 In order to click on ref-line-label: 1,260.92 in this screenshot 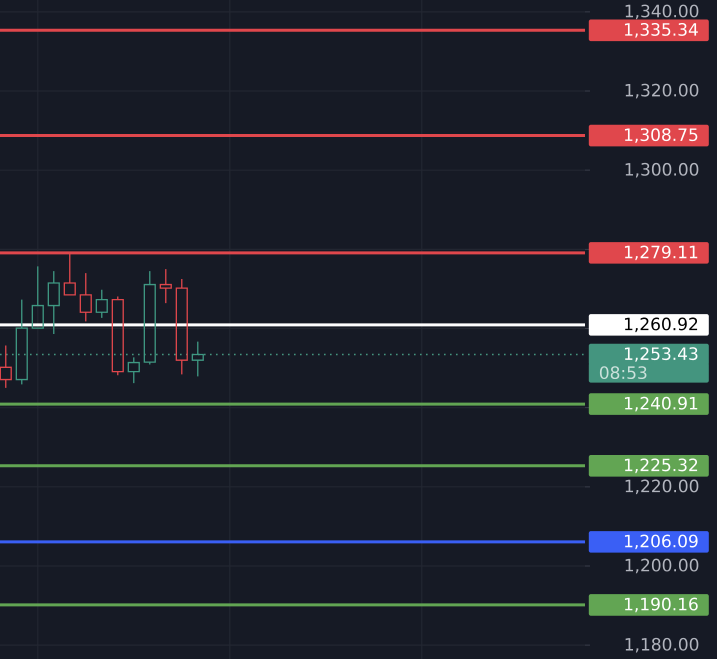, I will do `click(661, 325)`.